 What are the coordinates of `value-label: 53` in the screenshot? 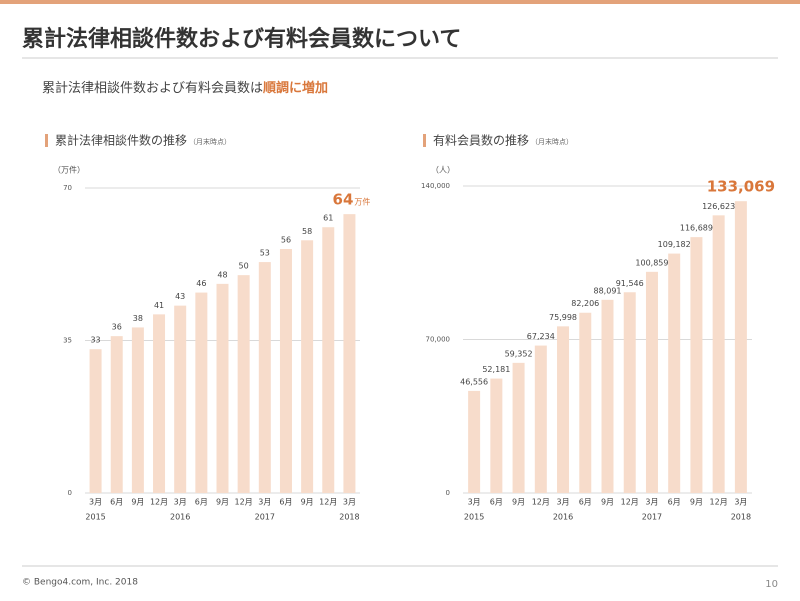 It's located at (265, 253).